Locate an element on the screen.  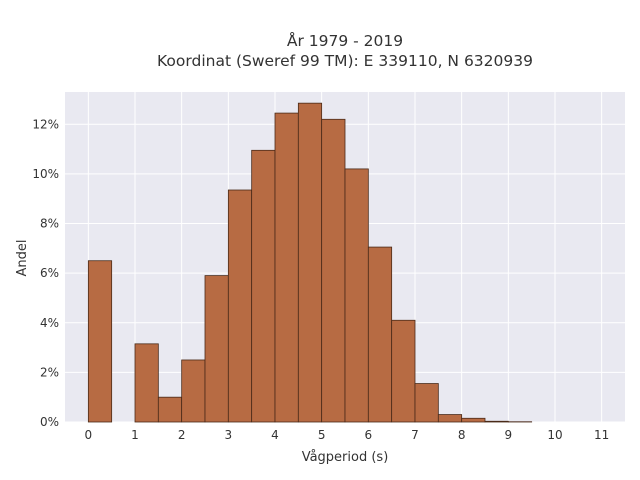
x-tick-label: 10 is located at coordinates (554, 435).